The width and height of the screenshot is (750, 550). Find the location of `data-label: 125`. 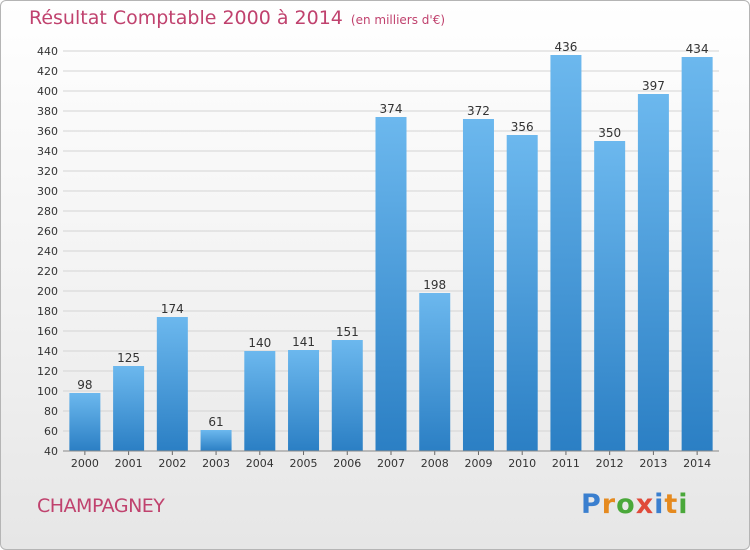

data-label: 125 is located at coordinates (128, 358).